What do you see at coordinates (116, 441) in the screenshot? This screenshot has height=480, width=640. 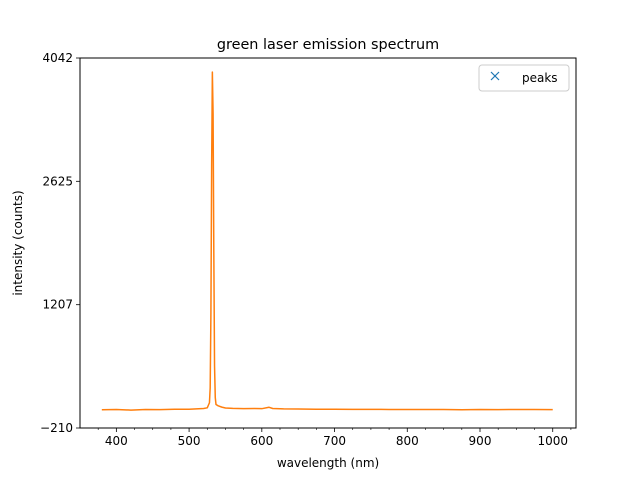 I see `x-tick-label: 400` at bounding box center [116, 441].